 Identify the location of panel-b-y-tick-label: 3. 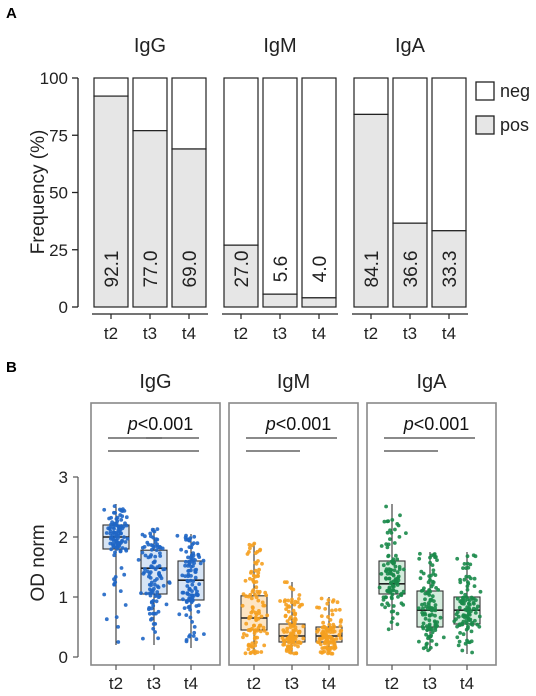
(63, 477).